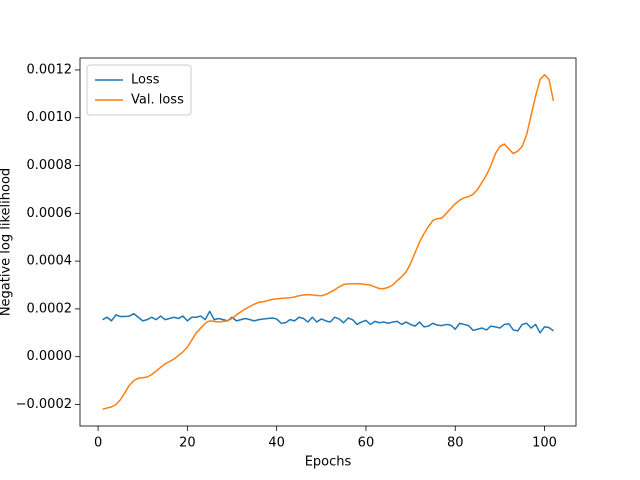 This screenshot has width=640, height=480. I want to click on x-tick-label: 20, so click(187, 443).